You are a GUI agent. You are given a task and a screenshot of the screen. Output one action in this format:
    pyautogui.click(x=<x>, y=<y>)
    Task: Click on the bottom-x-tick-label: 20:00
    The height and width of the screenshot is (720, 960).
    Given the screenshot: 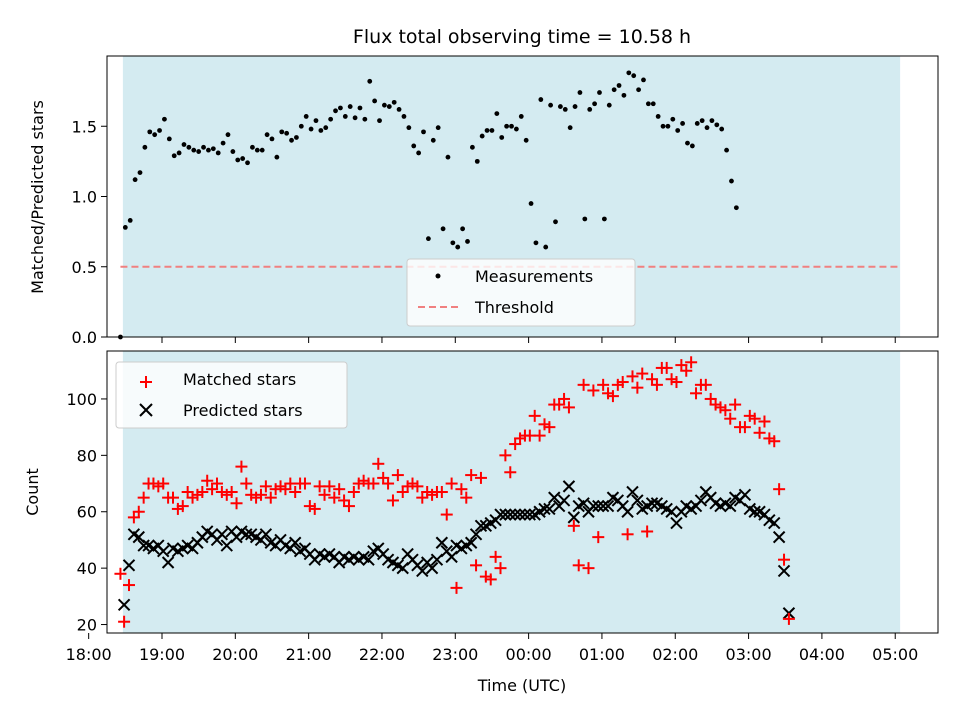 What is the action you would take?
    pyautogui.click(x=235, y=654)
    